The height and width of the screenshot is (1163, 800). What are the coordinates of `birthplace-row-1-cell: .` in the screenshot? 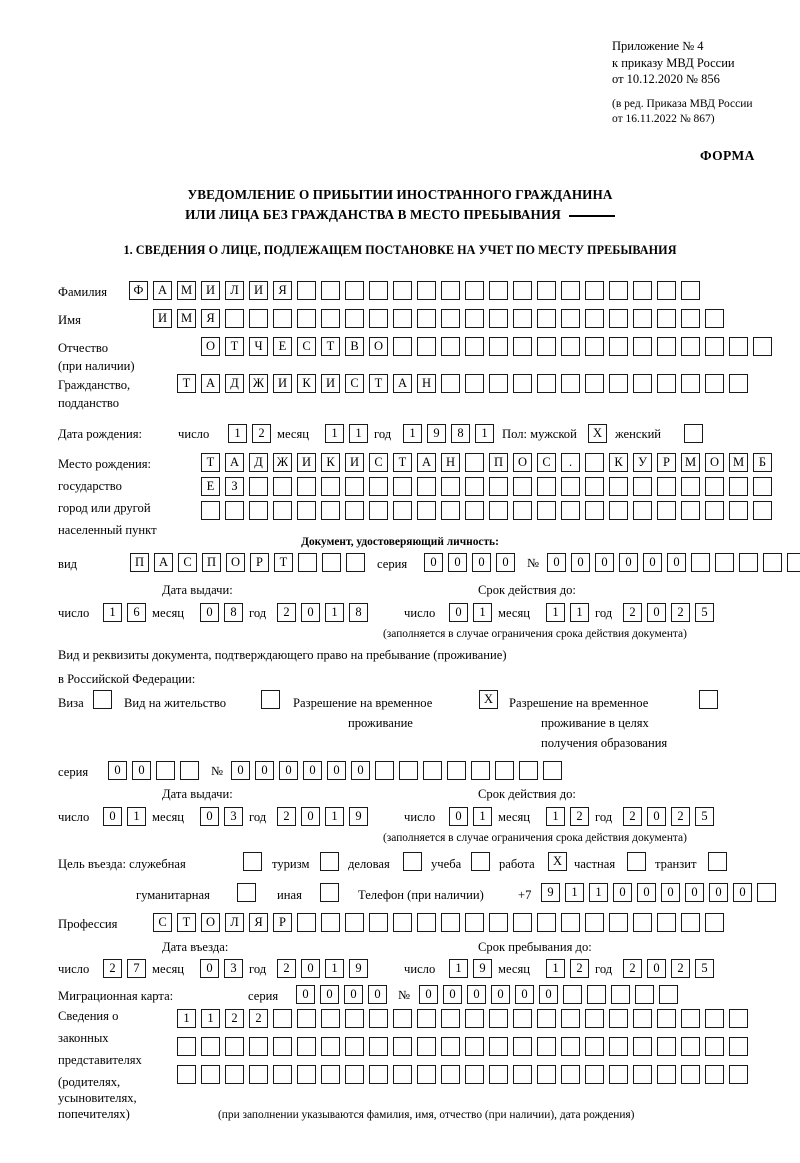 It's located at (570, 462).